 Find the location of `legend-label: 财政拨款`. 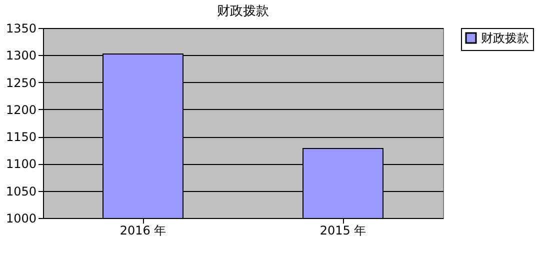

legend-label: 财政拨款 is located at coordinates (505, 38).